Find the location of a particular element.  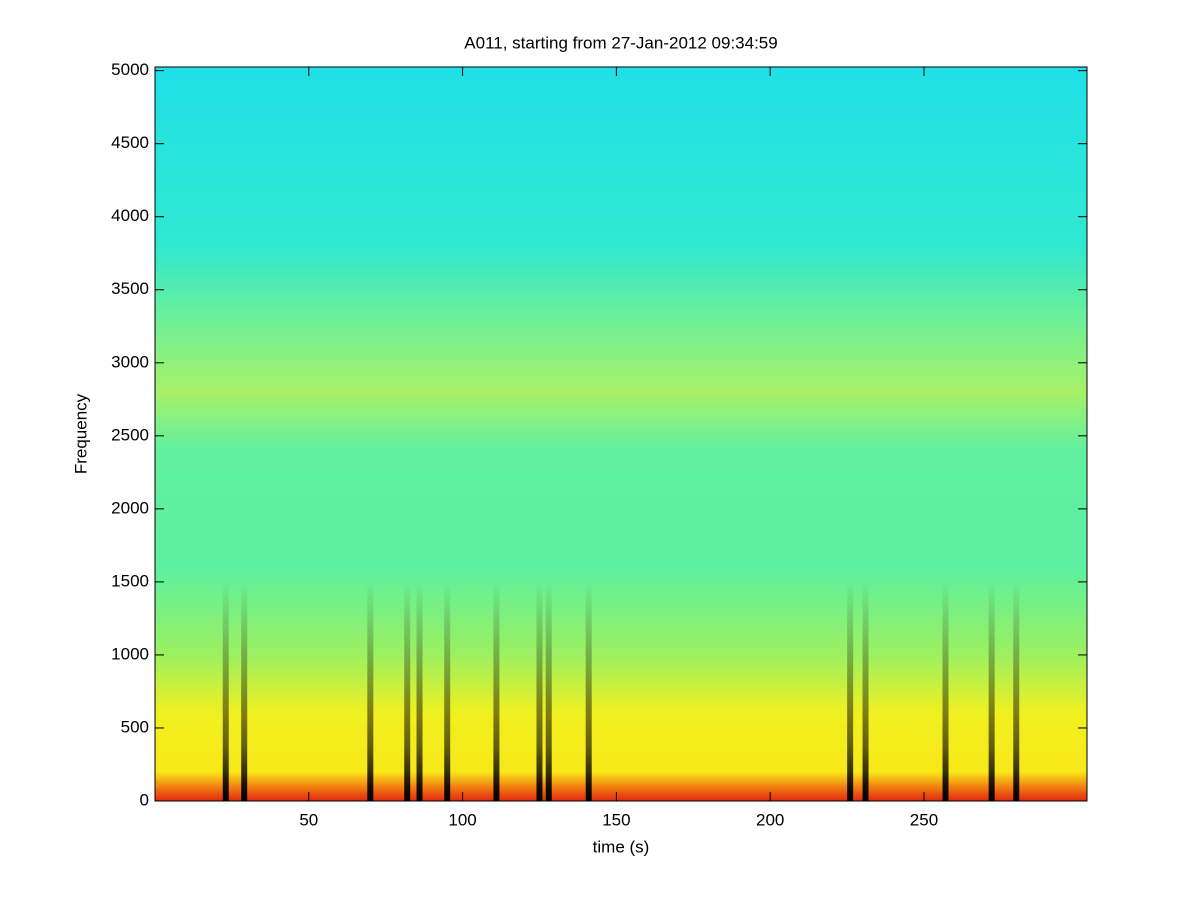

x-tick-label: 100 is located at coordinates (462, 819).